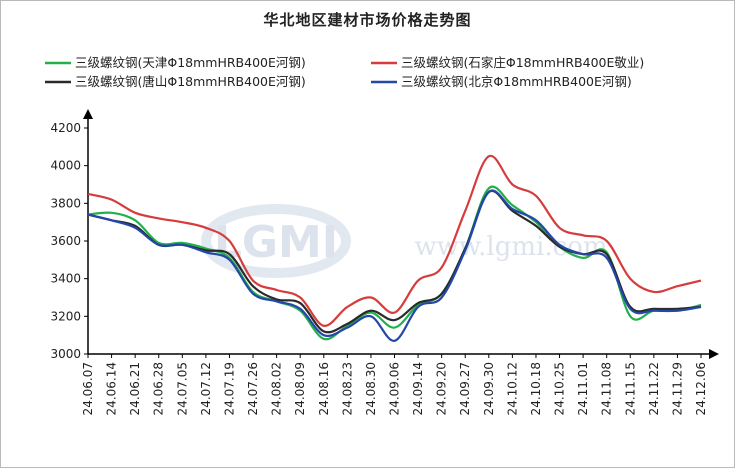 The width and height of the screenshot is (735, 468). Describe the element at coordinates (465, 388) in the screenshot. I see `x-tick-label: 24.09.27` at that location.